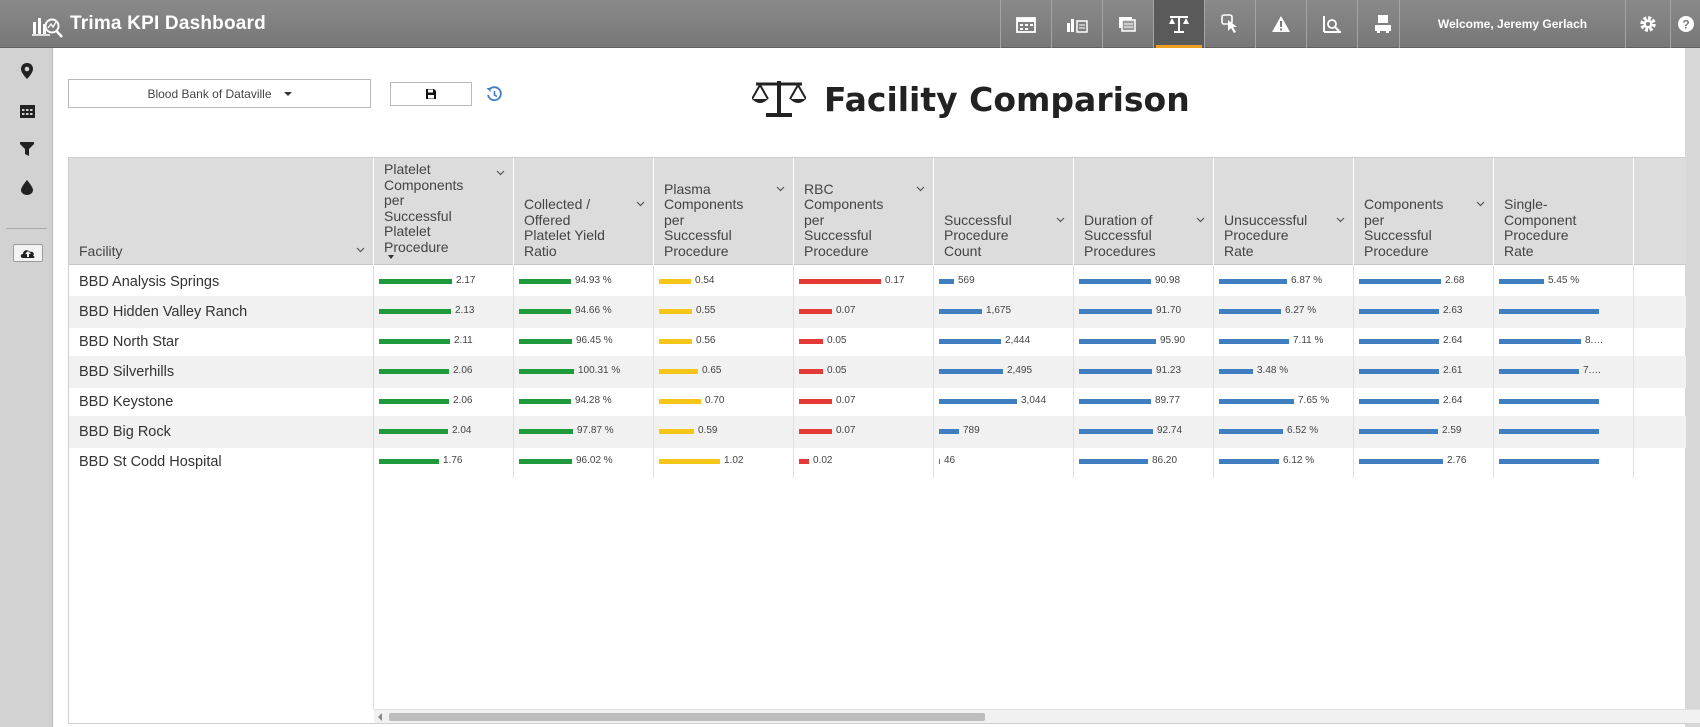 The image size is (1700, 727). I want to click on column-header: Duration of Successful Procedures, so click(1144, 211).